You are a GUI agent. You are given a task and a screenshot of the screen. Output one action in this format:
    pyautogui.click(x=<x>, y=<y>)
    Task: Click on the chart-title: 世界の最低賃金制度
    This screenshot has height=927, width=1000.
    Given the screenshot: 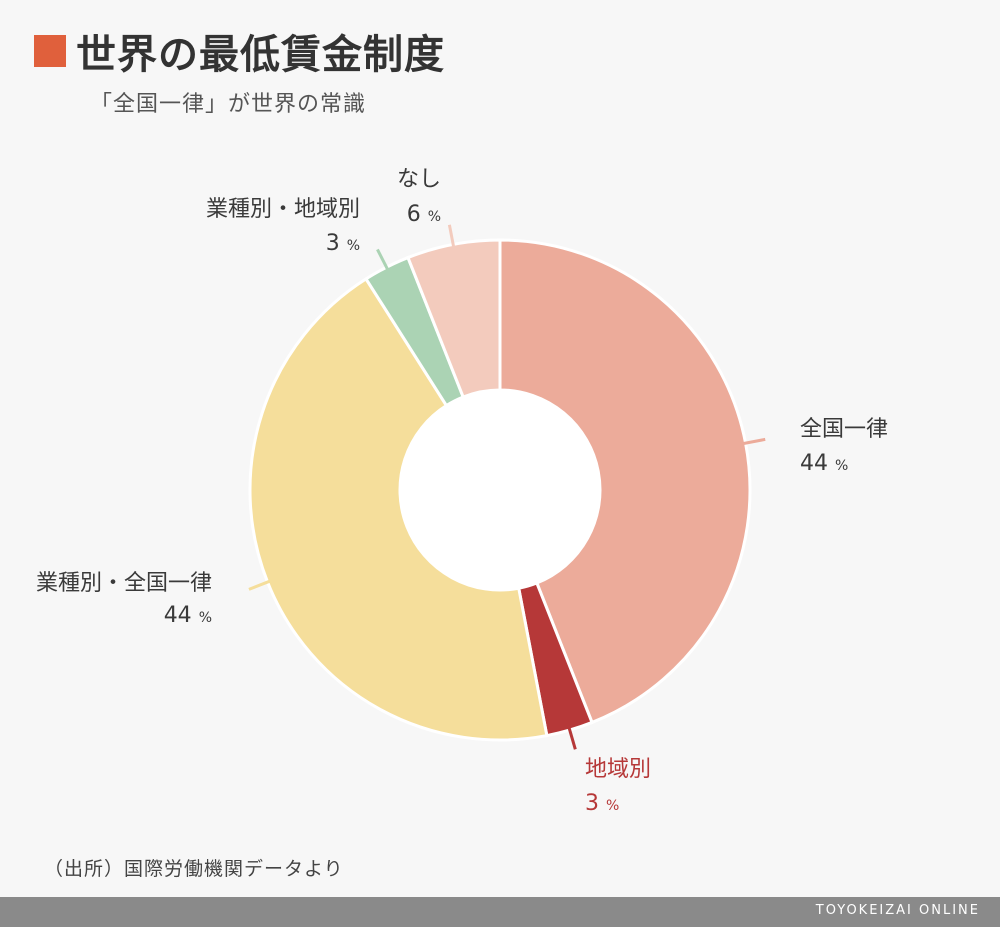 What is the action you would take?
    pyautogui.click(x=260, y=55)
    